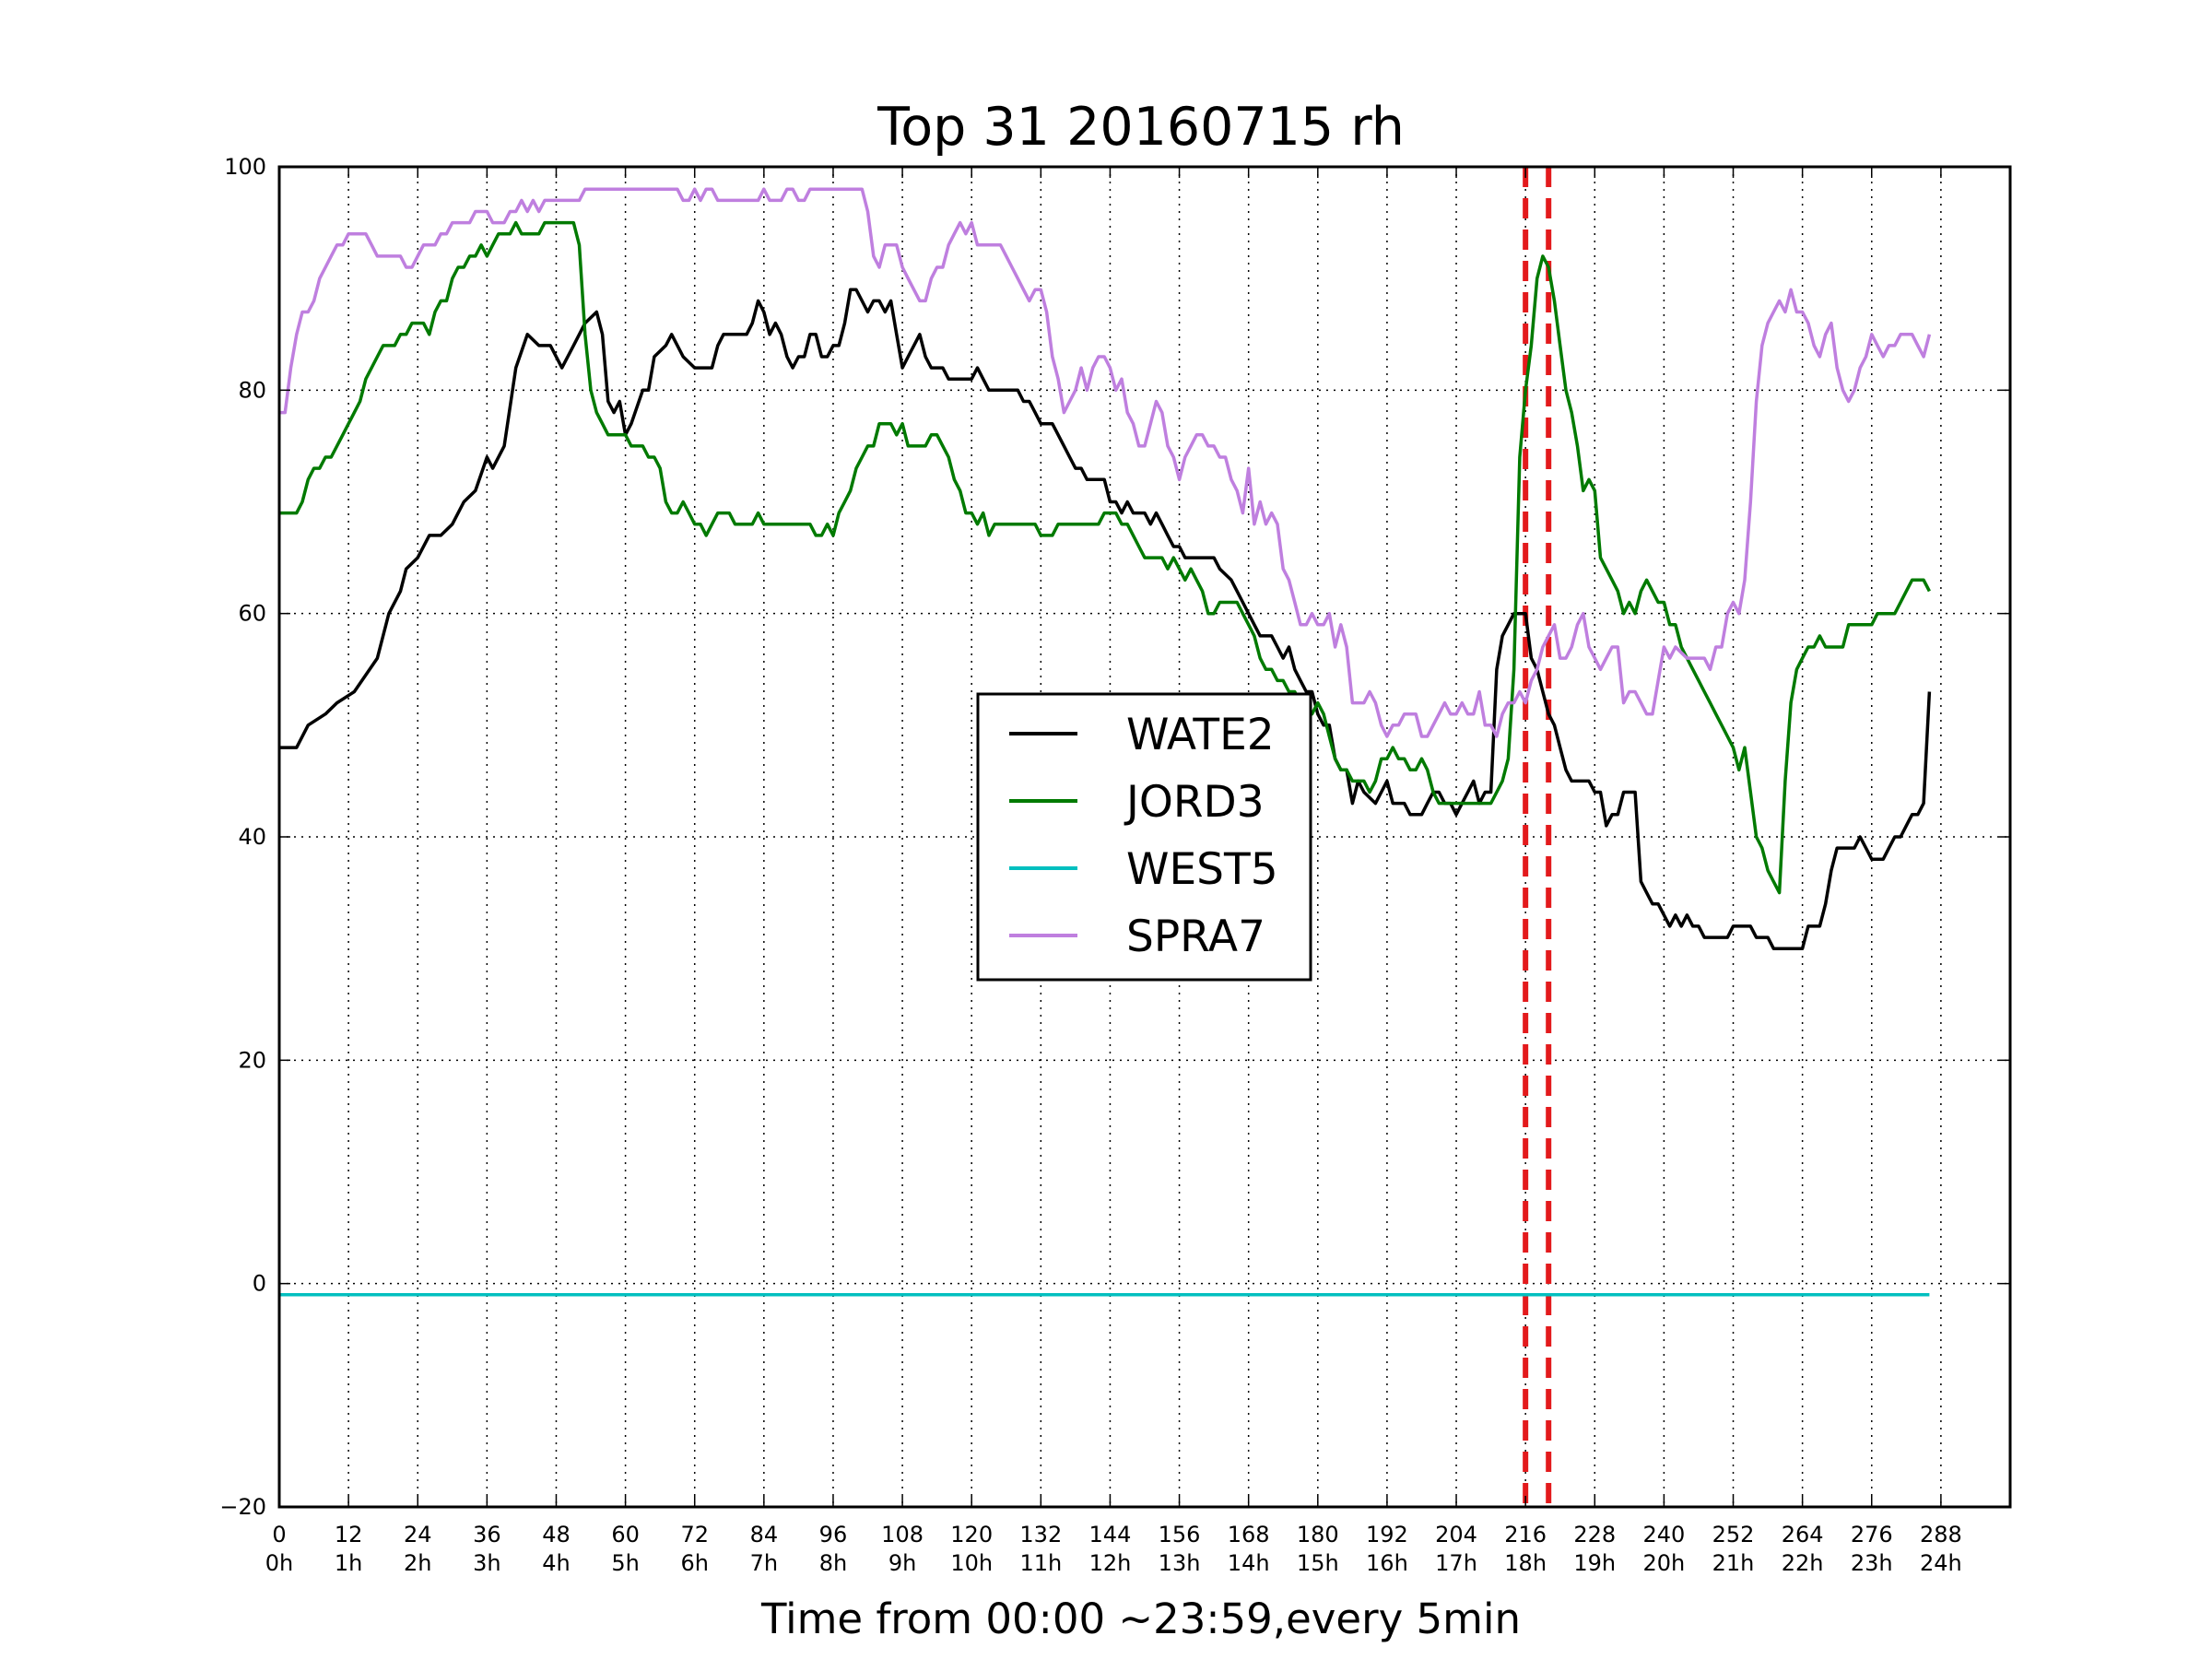  I want to click on legend: WATE2 JORD3 WEST5 SPRA7, so click(1144, 837).